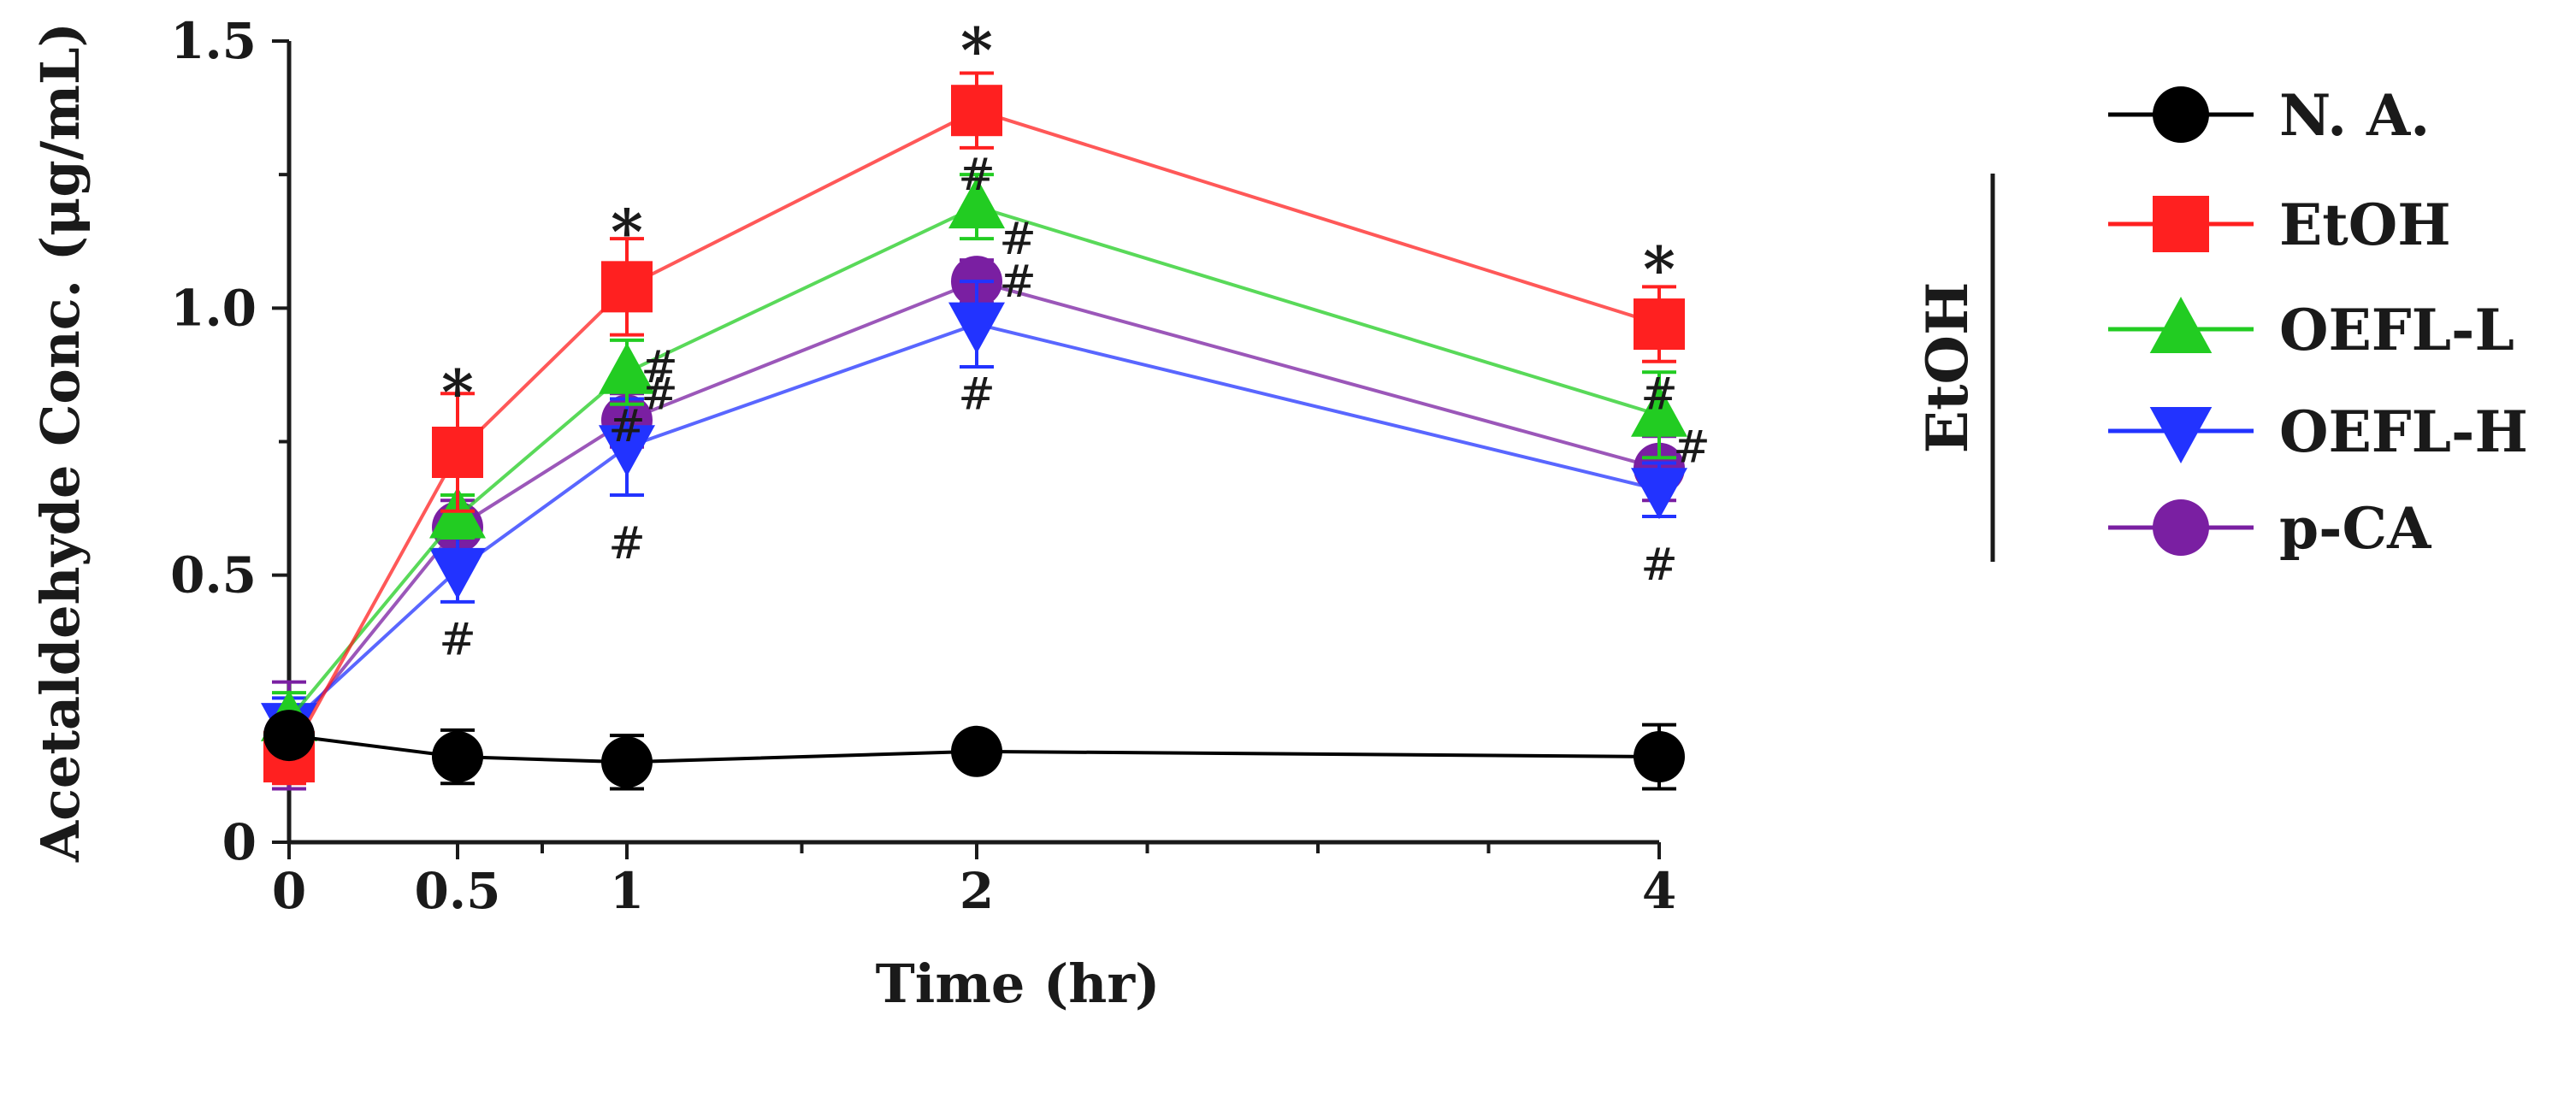 The width and height of the screenshot is (2576, 1115). What do you see at coordinates (458, 891) in the screenshot?
I see `x-tick-label: 0.5` at bounding box center [458, 891].